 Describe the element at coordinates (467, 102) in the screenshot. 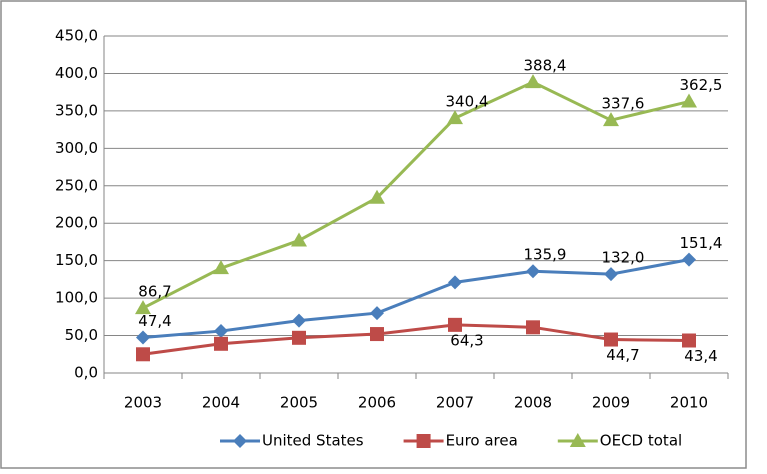

I see `data-label: 340,4` at that location.